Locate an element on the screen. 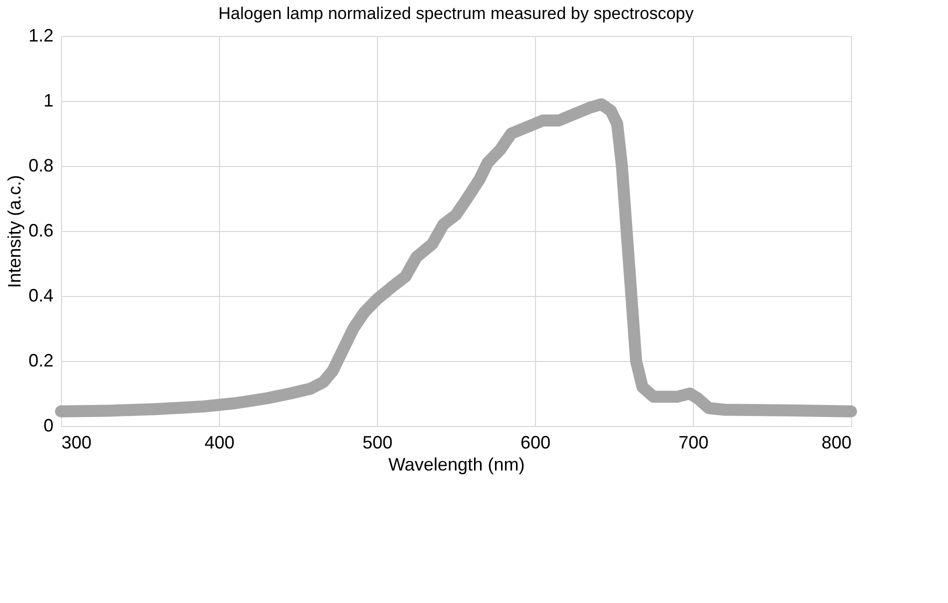 This screenshot has height=603, width=948. y-tick-label: 0.8 is located at coordinates (41, 166).